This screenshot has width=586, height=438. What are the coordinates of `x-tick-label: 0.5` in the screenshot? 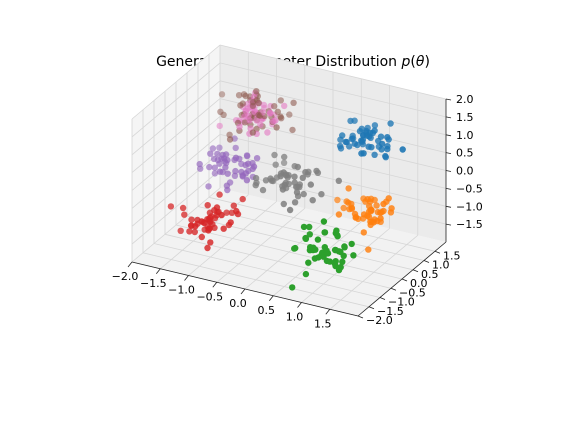 It's located at (267, 310).